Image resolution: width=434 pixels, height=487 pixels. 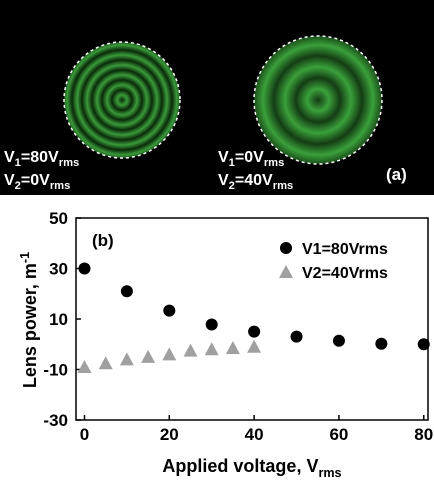 I want to click on x-tick-label: 80, so click(x=423, y=434).